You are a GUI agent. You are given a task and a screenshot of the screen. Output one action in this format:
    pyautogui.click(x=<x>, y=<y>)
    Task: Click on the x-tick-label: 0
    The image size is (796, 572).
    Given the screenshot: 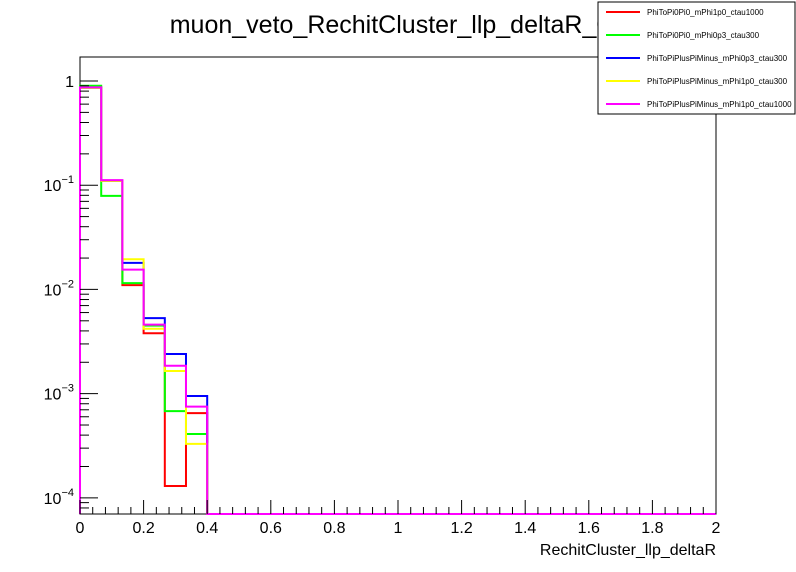 What is the action you would take?
    pyautogui.click(x=80, y=528)
    